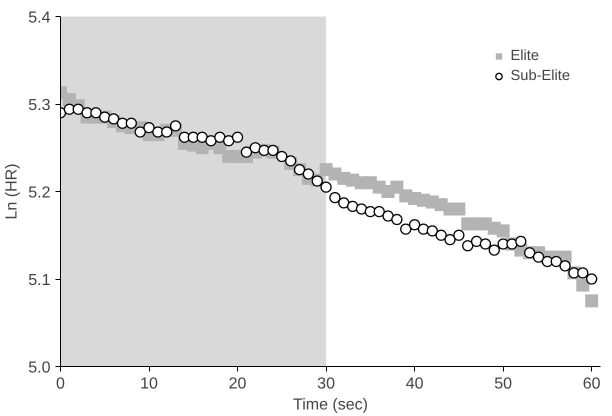 This screenshot has height=416, width=612. I want to click on x-tick-label: 50, so click(503, 384).